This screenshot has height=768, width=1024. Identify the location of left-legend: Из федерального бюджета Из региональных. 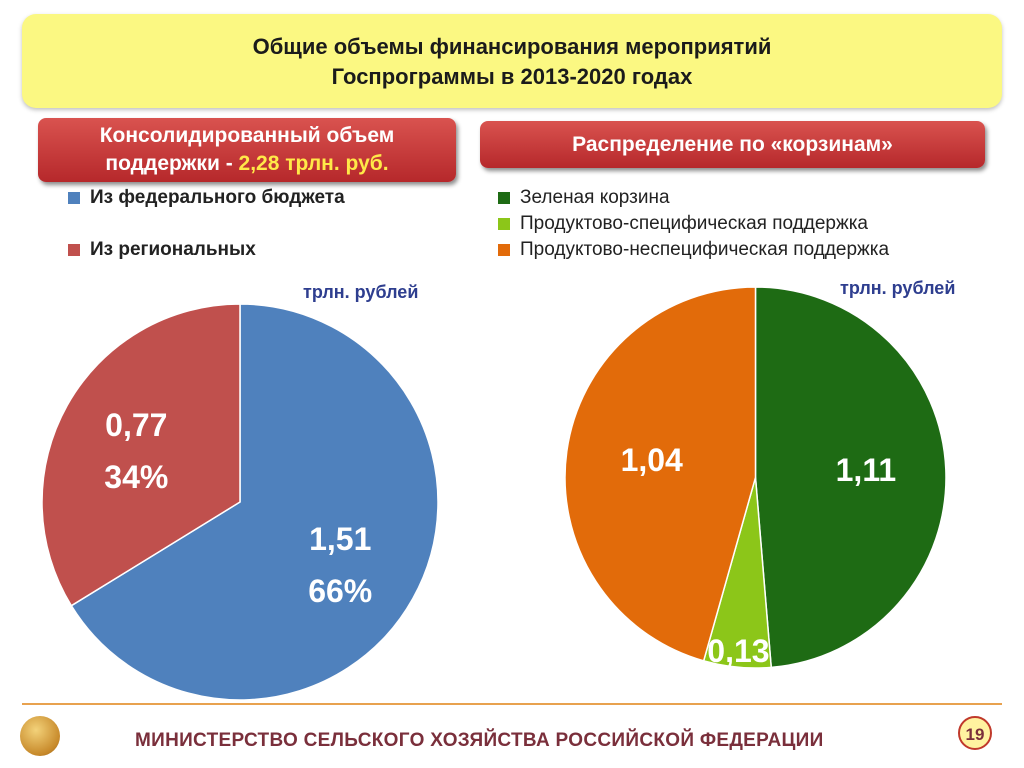
(206, 224).